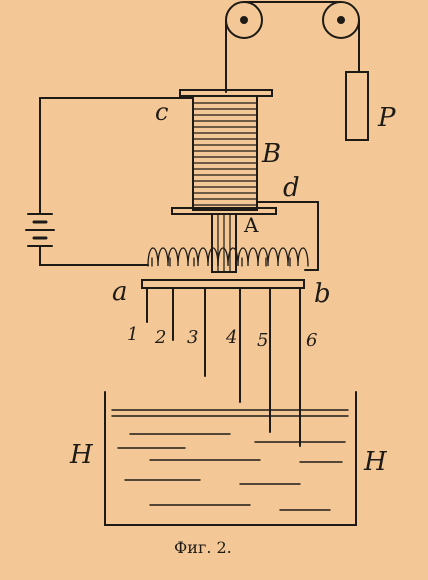 Image resolution: width=428 pixels, height=580 pixels. I want to click on label-a: a, so click(120, 292).